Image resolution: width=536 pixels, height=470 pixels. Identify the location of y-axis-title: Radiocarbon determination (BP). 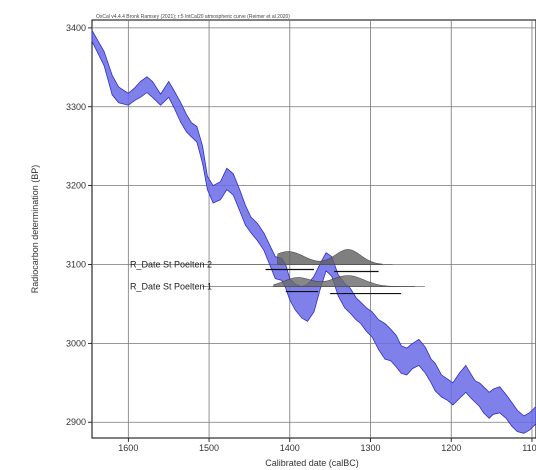
(35, 229).